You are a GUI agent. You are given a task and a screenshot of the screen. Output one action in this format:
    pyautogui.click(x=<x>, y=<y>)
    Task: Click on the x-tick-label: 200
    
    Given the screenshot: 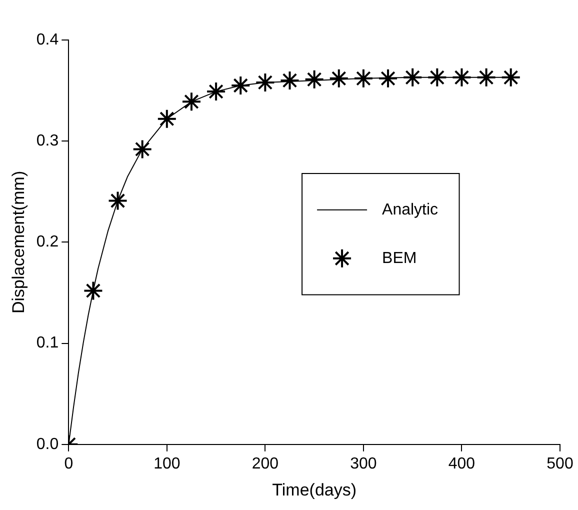 What is the action you would take?
    pyautogui.click(x=265, y=463)
    